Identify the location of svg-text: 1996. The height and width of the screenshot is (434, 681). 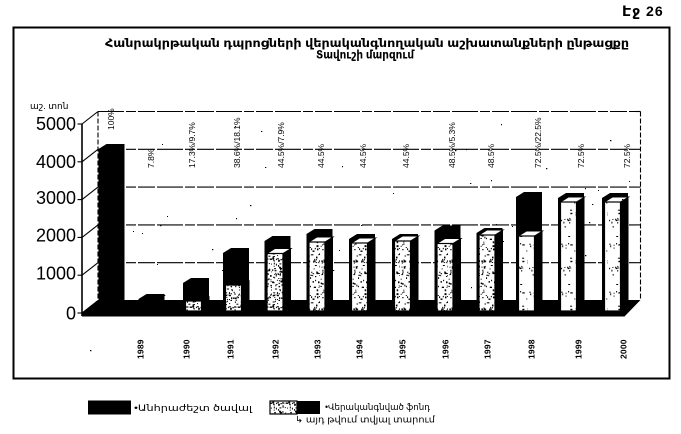
(446, 349).